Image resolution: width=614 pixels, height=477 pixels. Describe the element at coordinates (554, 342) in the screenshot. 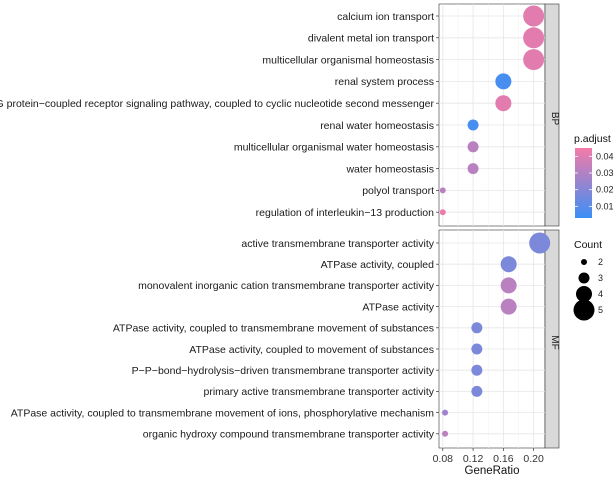

I see `mf-strip-label: MF` at that location.